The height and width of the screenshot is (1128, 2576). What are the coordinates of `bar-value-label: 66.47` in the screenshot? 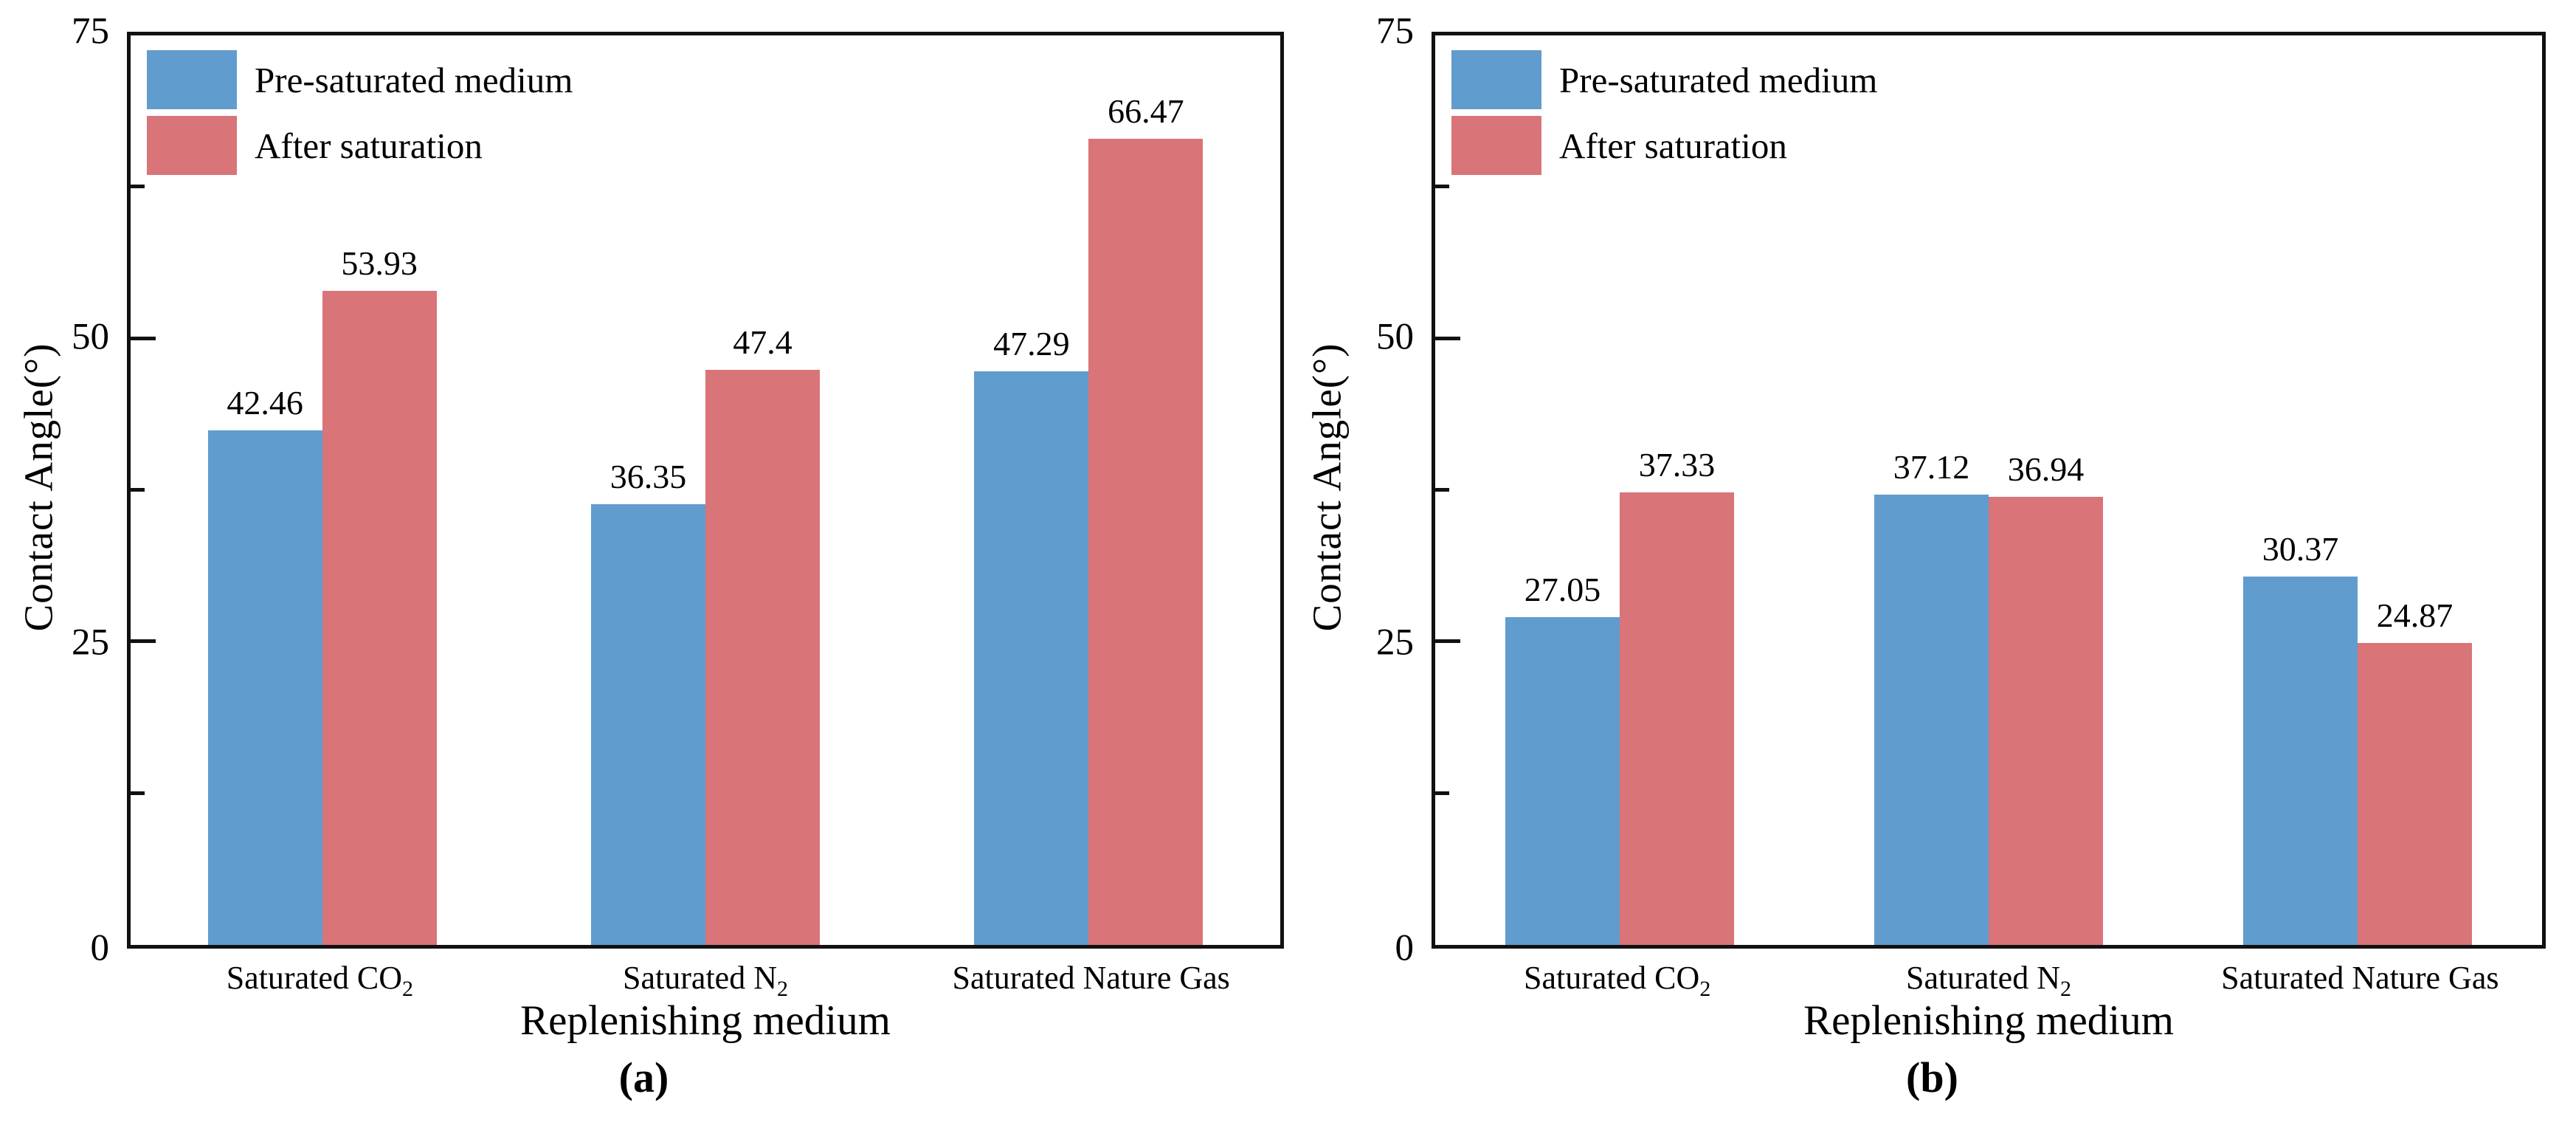 It's located at (1146, 112).